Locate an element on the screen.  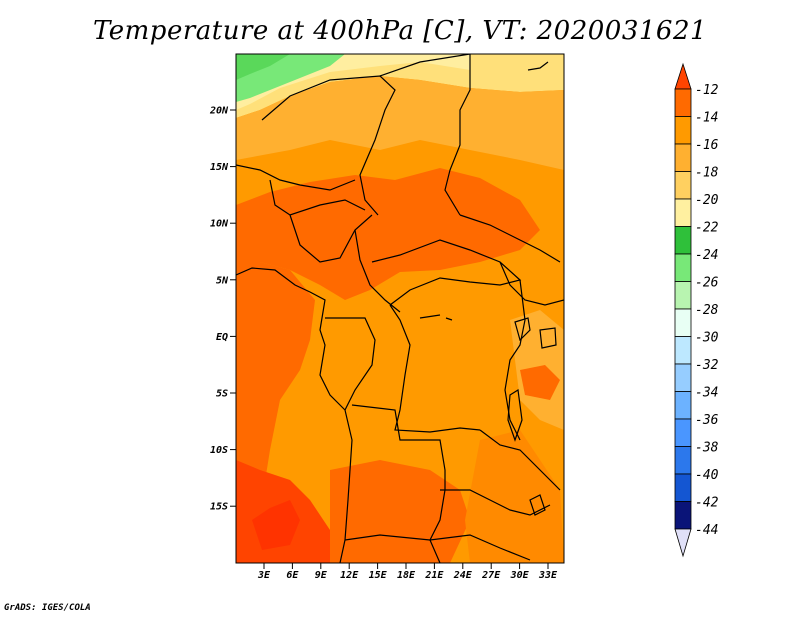
colorbar-label: -42 is located at coordinates (707, 503).